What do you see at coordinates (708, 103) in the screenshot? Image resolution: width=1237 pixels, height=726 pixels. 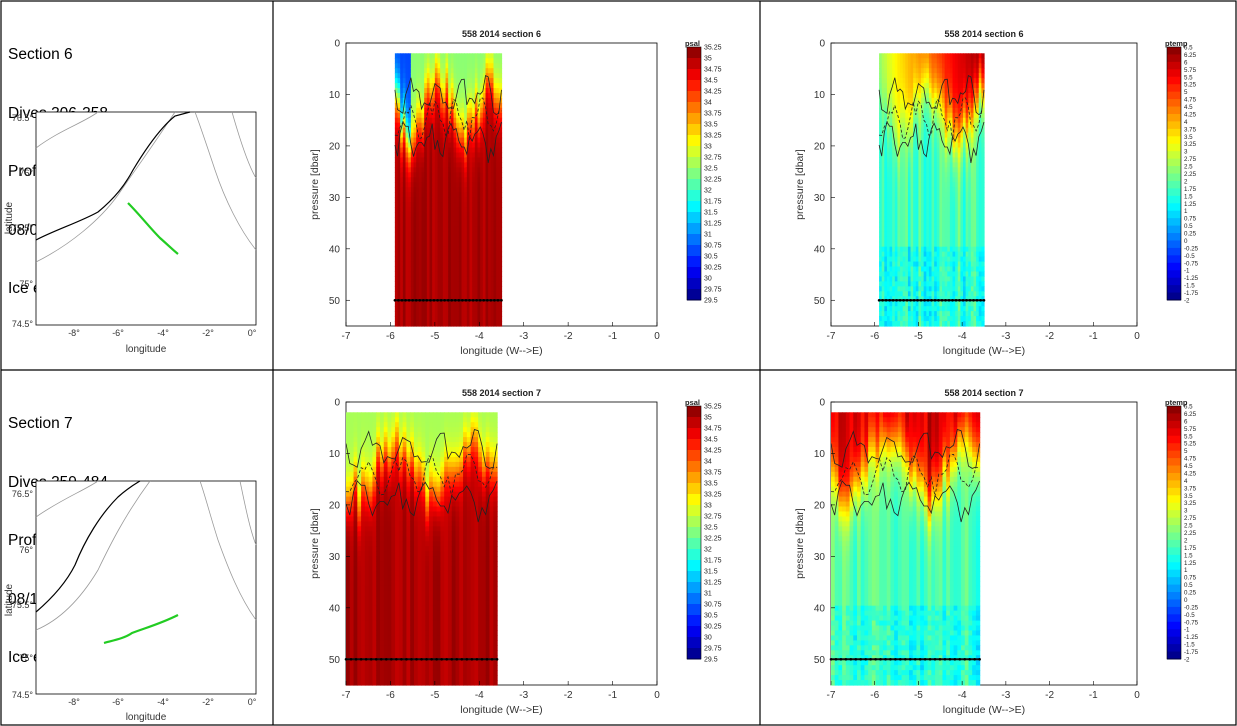 I see `colorbar-tick-label: 34` at bounding box center [708, 103].